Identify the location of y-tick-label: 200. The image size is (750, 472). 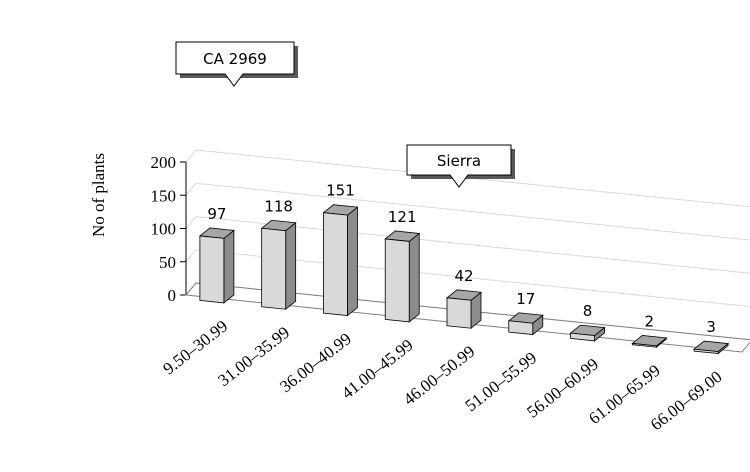
(164, 162).